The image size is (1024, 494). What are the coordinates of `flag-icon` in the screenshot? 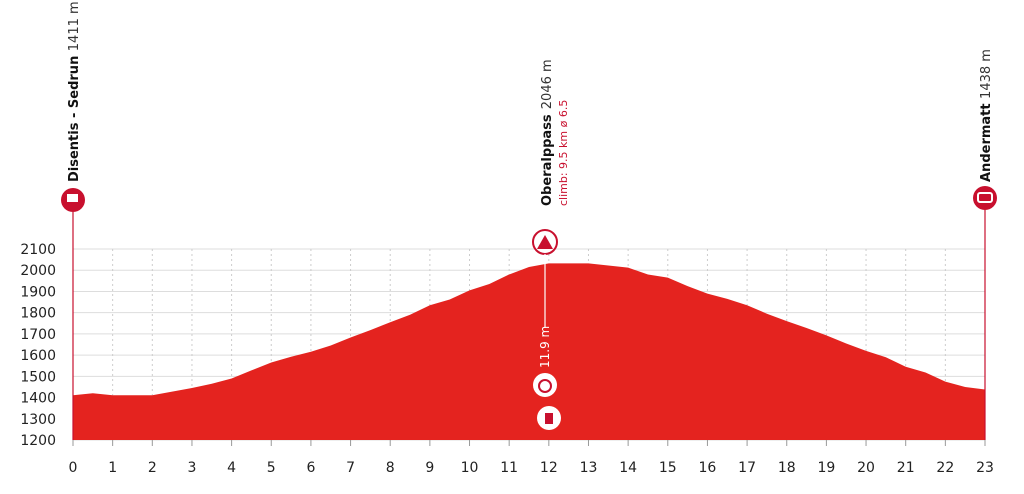 It's located at (72, 198).